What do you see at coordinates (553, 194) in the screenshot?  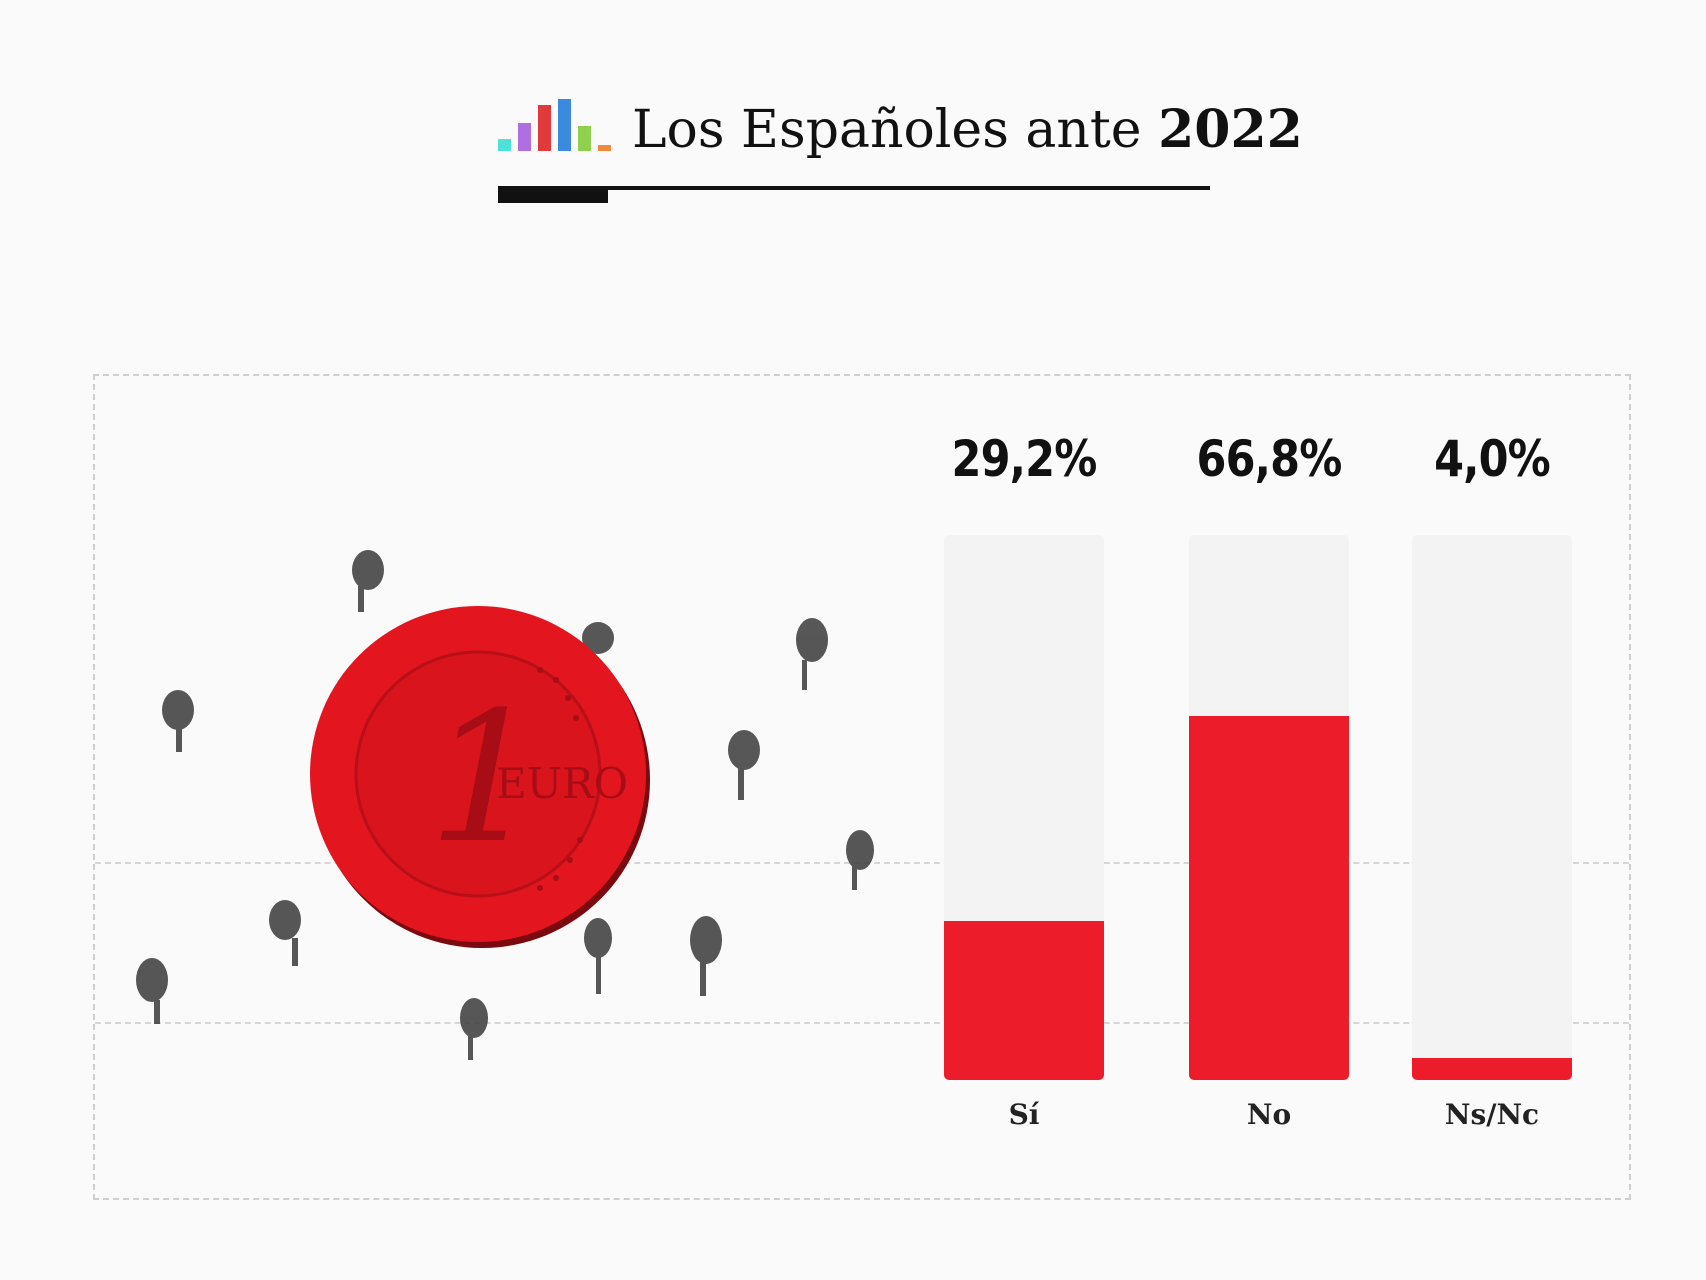 I see `title-underline-accent` at bounding box center [553, 194].